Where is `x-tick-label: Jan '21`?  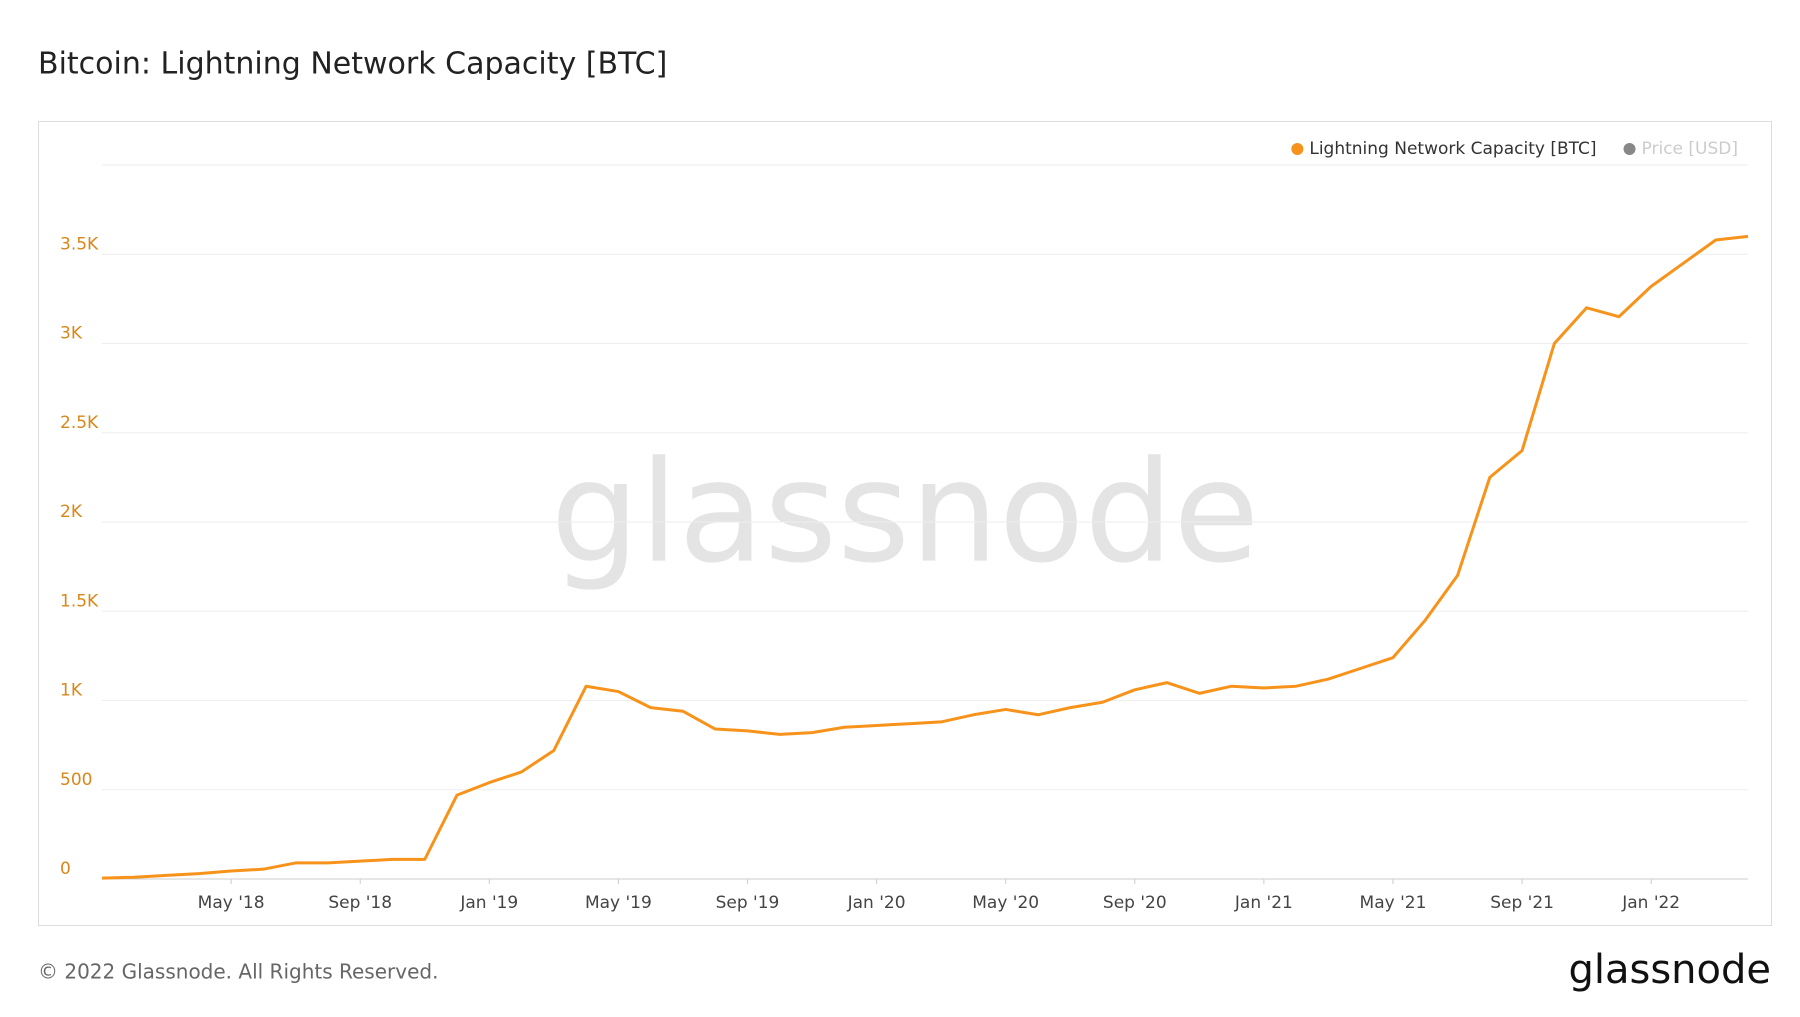 x-tick-label: Jan '21 is located at coordinates (1263, 903).